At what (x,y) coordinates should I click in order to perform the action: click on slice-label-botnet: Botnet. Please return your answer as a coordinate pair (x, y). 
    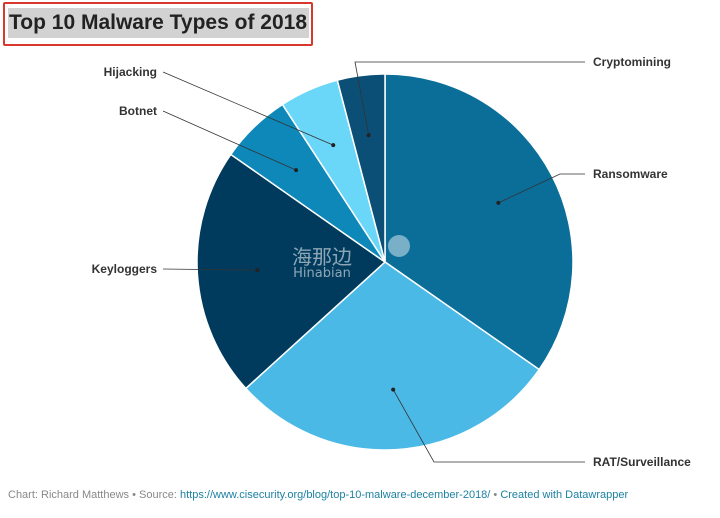
    Looking at the image, I should click on (138, 111).